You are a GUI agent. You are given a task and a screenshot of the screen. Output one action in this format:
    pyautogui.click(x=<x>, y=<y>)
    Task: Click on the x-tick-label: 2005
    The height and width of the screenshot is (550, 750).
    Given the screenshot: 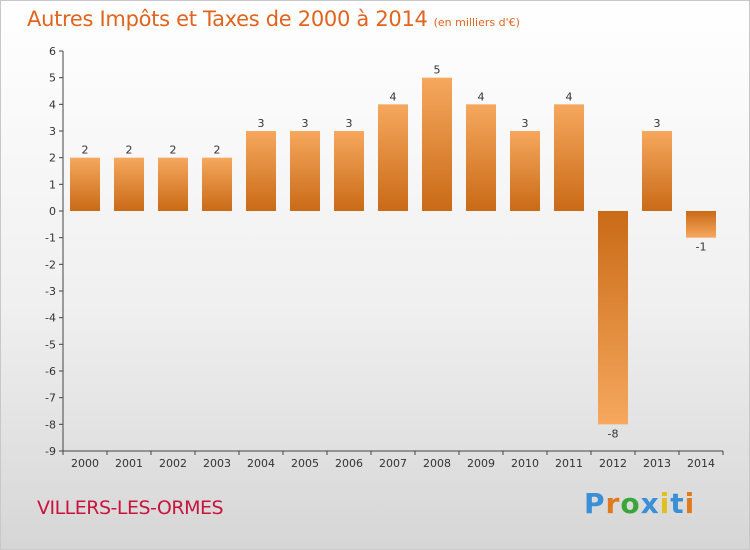 What is the action you would take?
    pyautogui.click(x=305, y=463)
    